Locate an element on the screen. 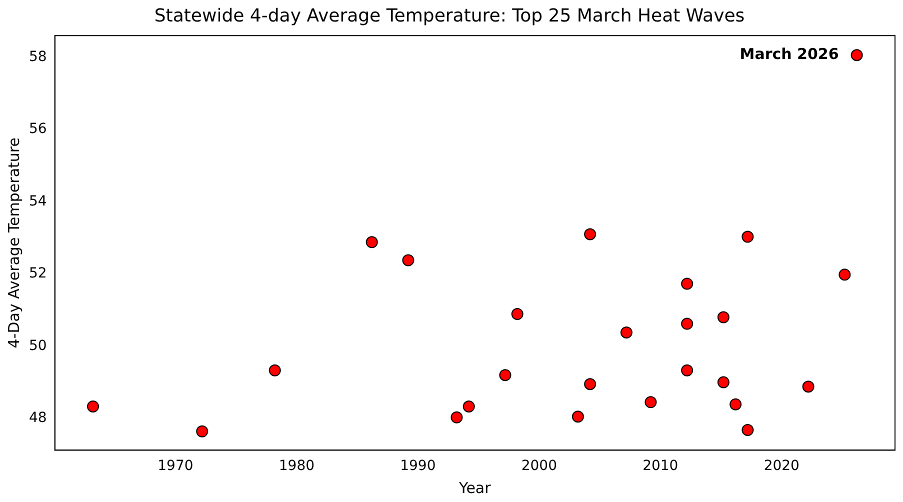 This screenshot has height=502, width=903. x-tick-label: 2000 is located at coordinates (539, 466).